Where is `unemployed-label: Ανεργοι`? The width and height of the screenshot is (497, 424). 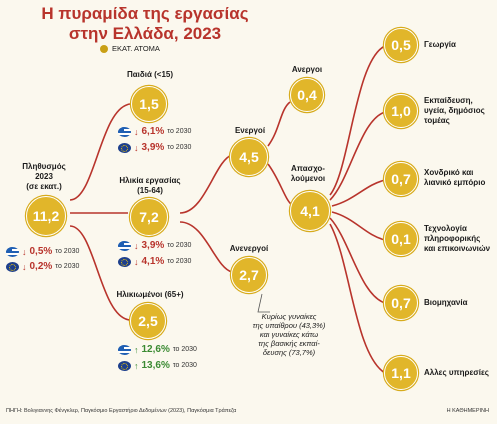
unemployed-label: Ανεργοι is located at coordinates (307, 69).